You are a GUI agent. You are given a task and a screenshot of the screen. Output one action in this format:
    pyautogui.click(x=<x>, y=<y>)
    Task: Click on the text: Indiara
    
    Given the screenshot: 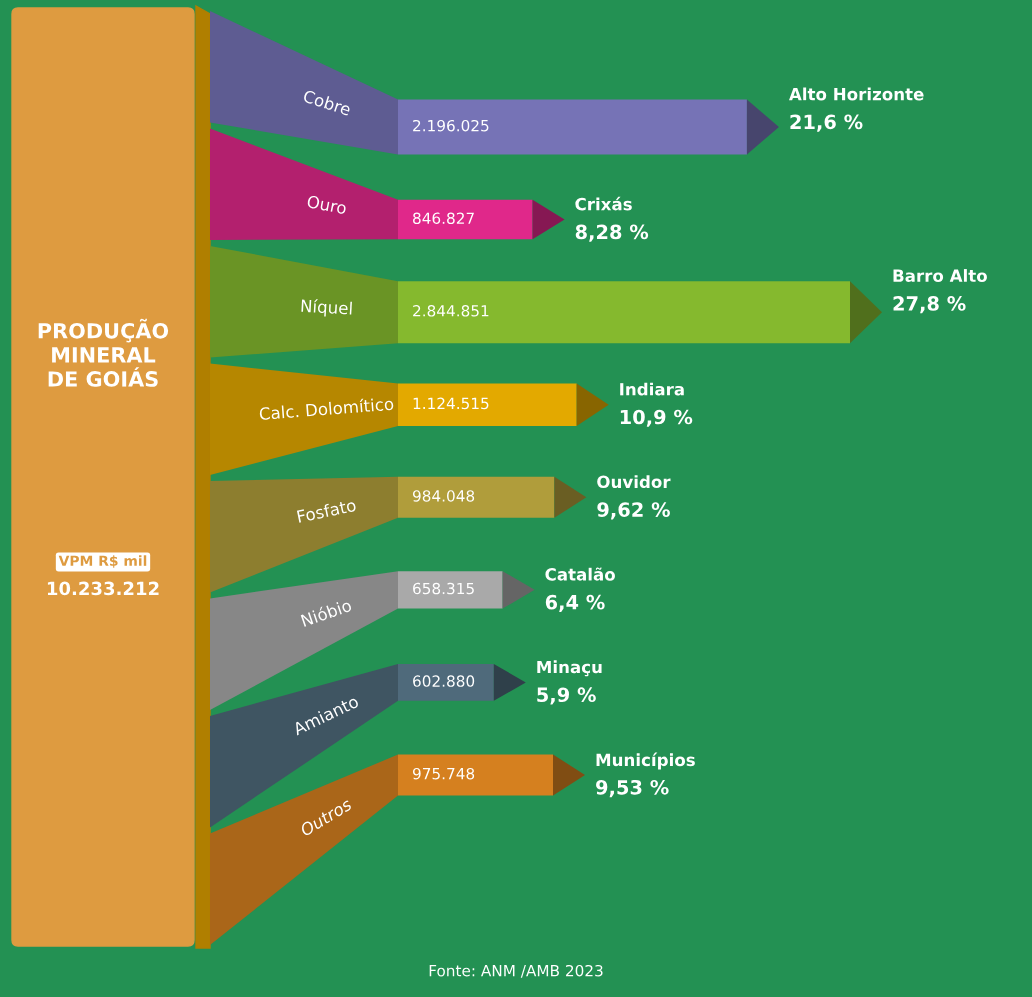 What is the action you would take?
    pyautogui.click(x=652, y=389)
    